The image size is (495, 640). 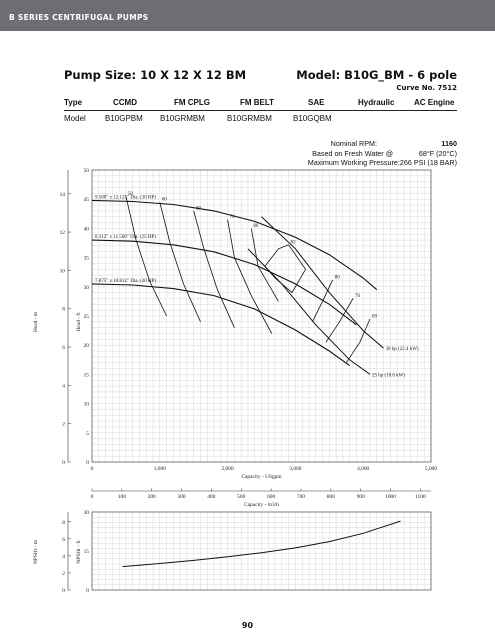 I want to click on y-ft-tick-label: 10, so click(x=87, y=405).